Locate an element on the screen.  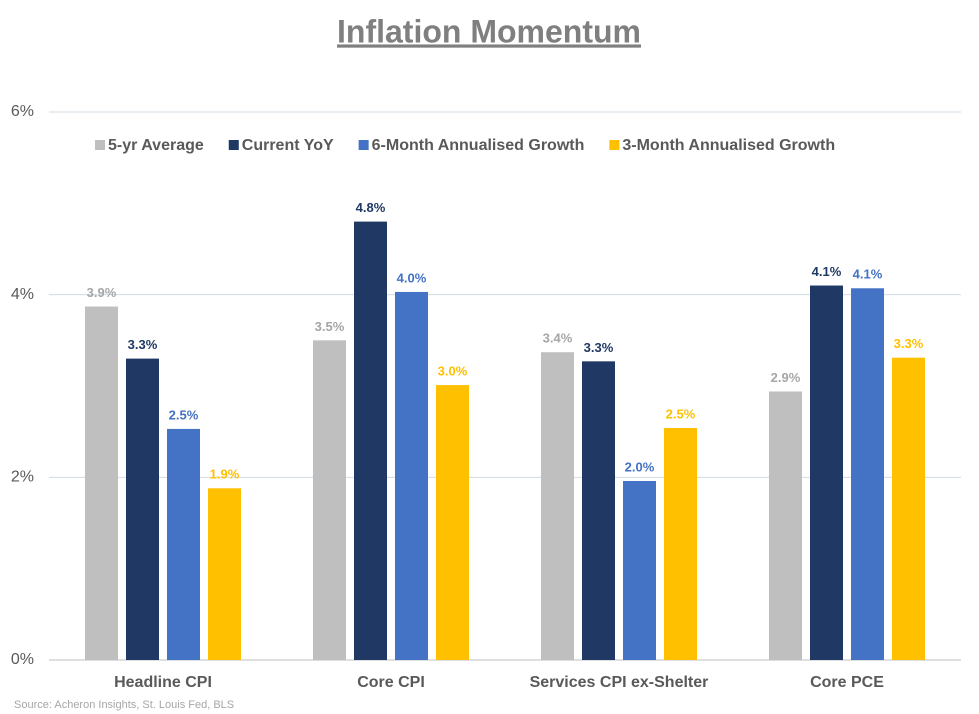
chart-title: Inflation Momentum is located at coordinates (489, 31).